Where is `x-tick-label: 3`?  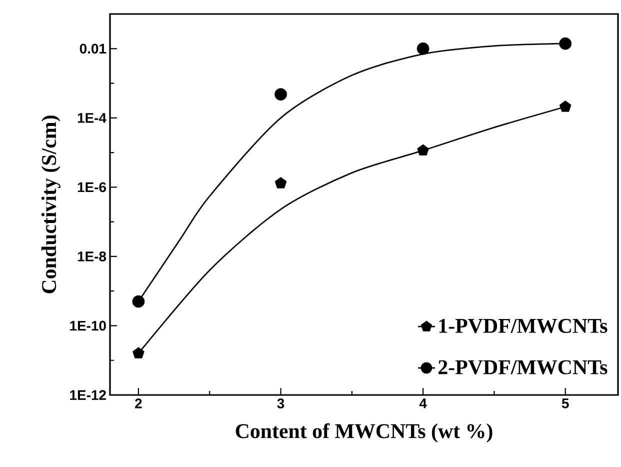 x-tick-label: 3 is located at coordinates (280, 403).